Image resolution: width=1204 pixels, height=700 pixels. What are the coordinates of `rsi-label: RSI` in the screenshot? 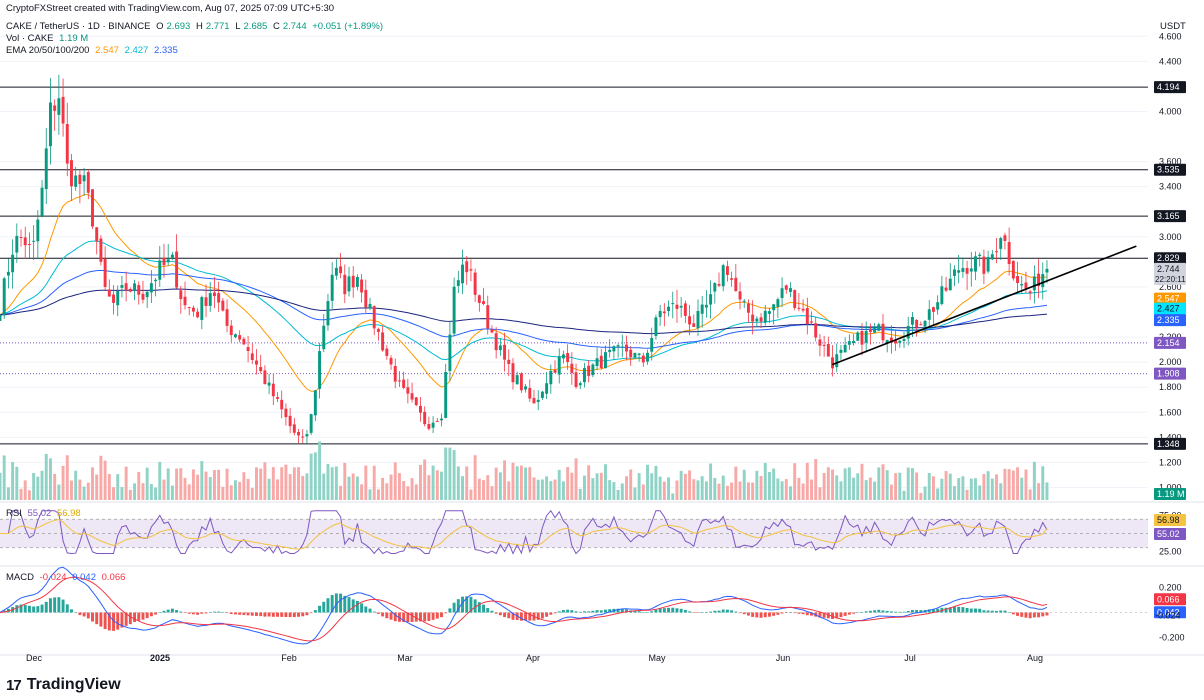 It's located at (14, 513).